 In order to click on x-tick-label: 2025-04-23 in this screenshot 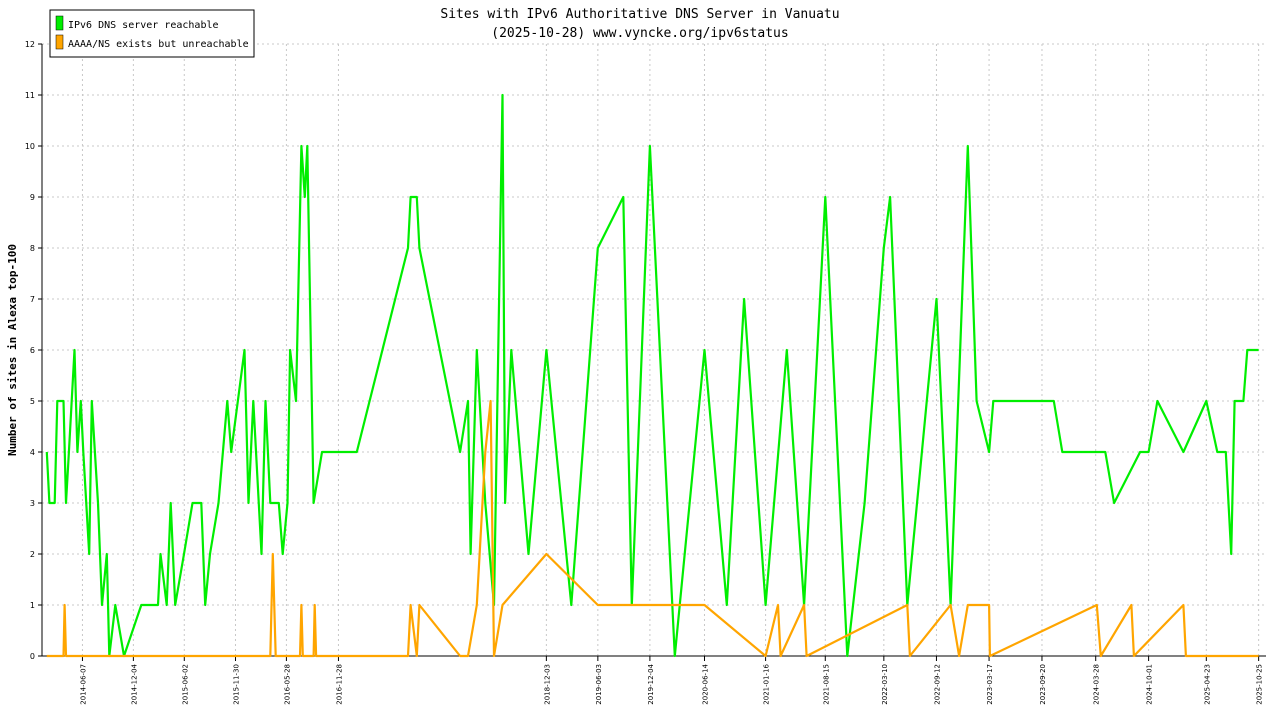, I will do `click(1207, 684)`.